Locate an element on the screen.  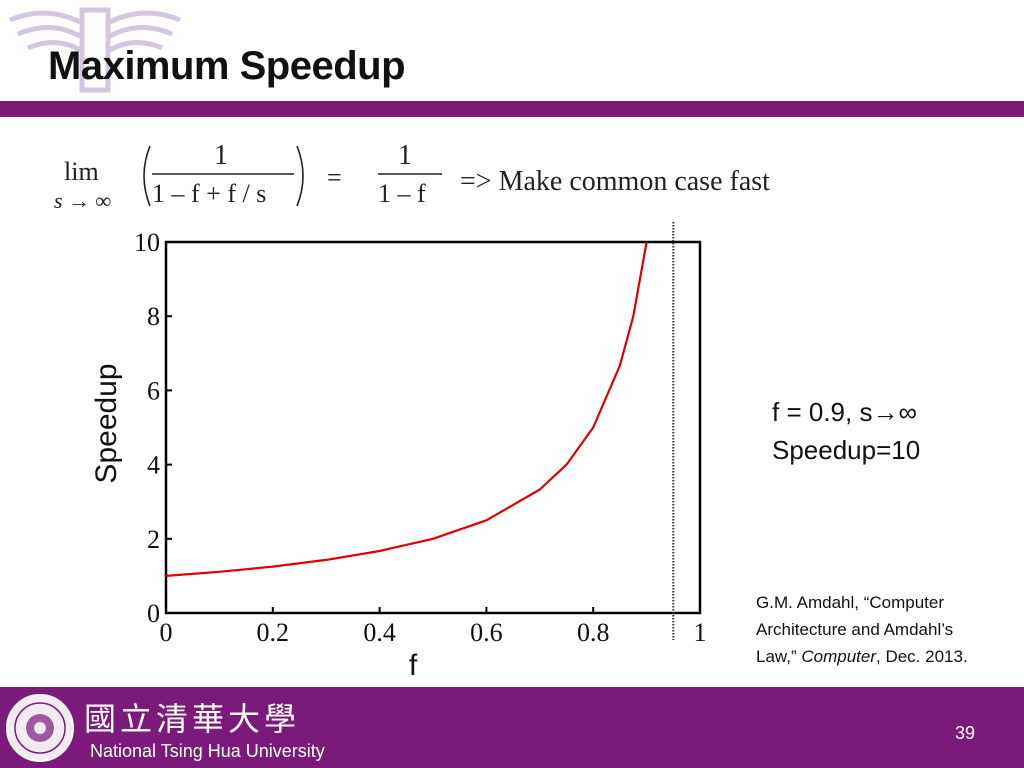
university-seal-icon is located at coordinates (40, 728).